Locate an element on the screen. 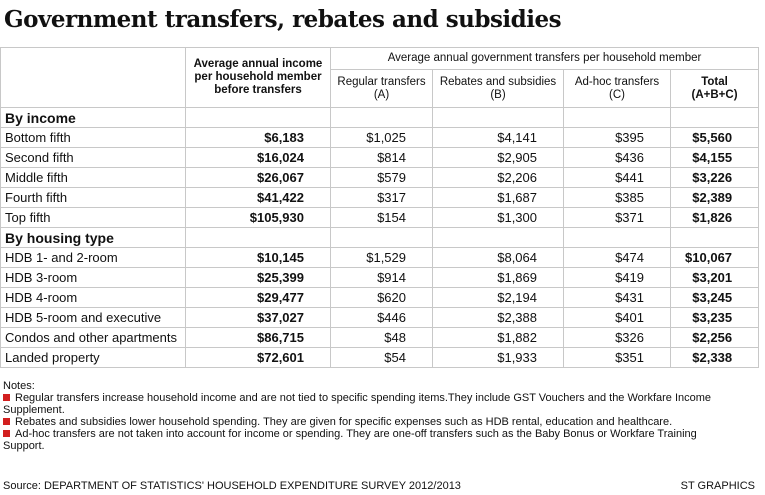 The height and width of the screenshot is (495, 765). cell: $1,933 is located at coordinates (498, 357).